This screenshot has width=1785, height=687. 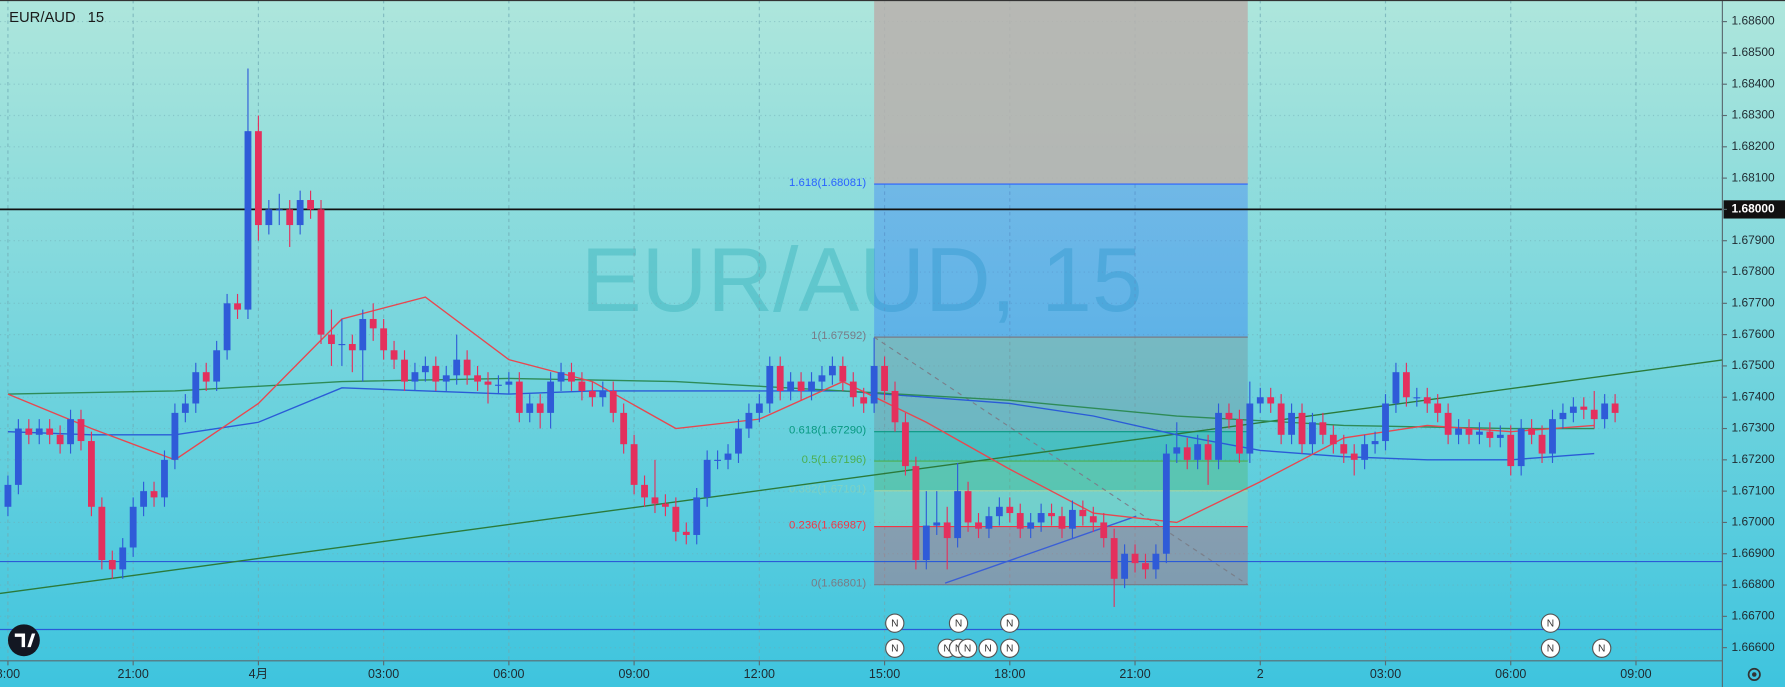 I want to click on x-tick-label: 03:00, so click(x=1385, y=674).